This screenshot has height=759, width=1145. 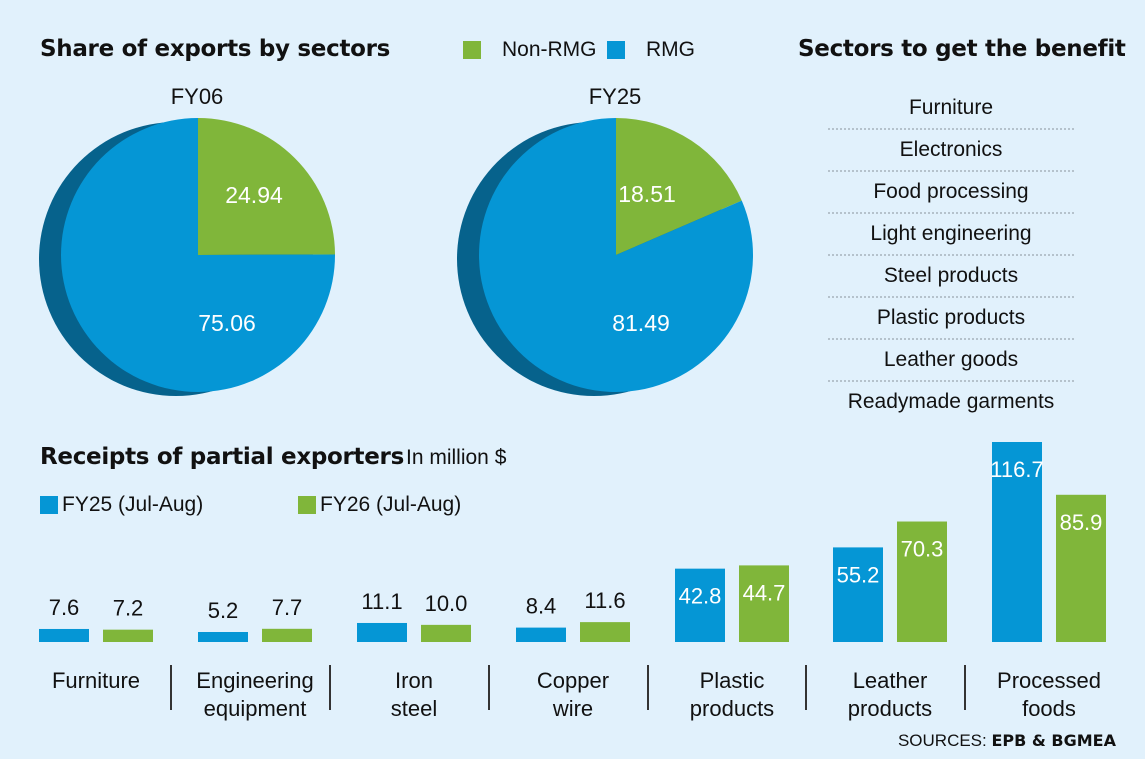 I want to click on pie-chart-fy25: 18.51 81.49, so click(x=605, y=257).